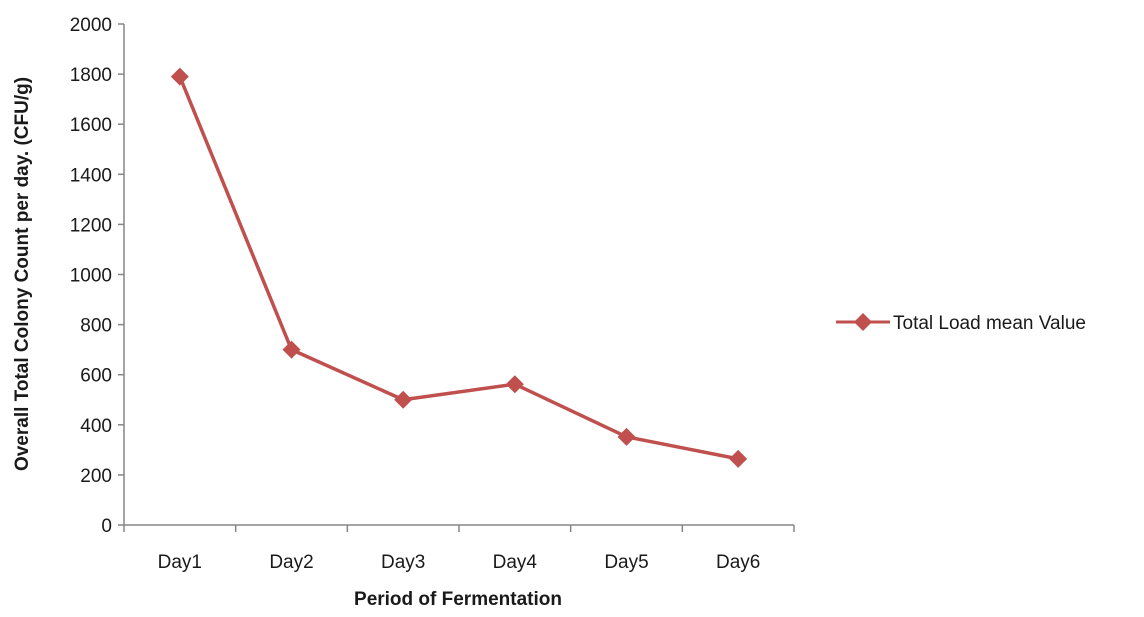 This screenshot has height=617, width=1144. I want to click on y-tick-label: 1200, so click(91, 225).